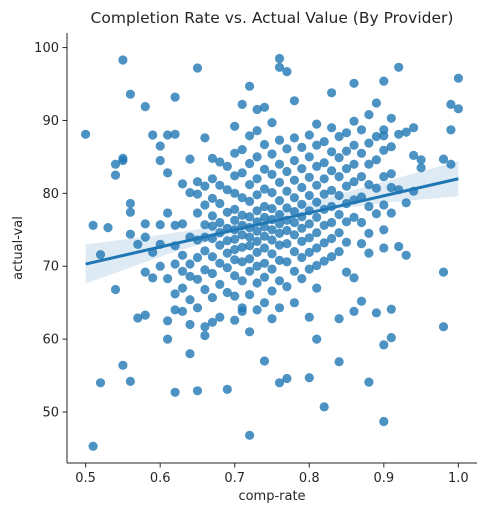  I want to click on x-tick-label: 0.6, so click(160, 478).